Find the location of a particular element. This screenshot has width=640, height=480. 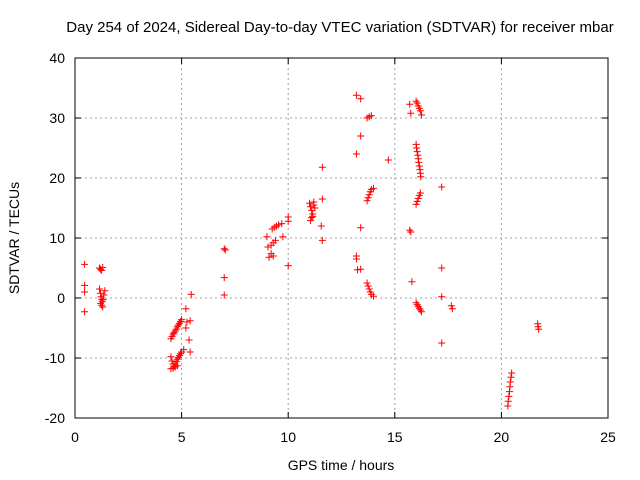

x-tick-label: 15 is located at coordinates (395, 437).